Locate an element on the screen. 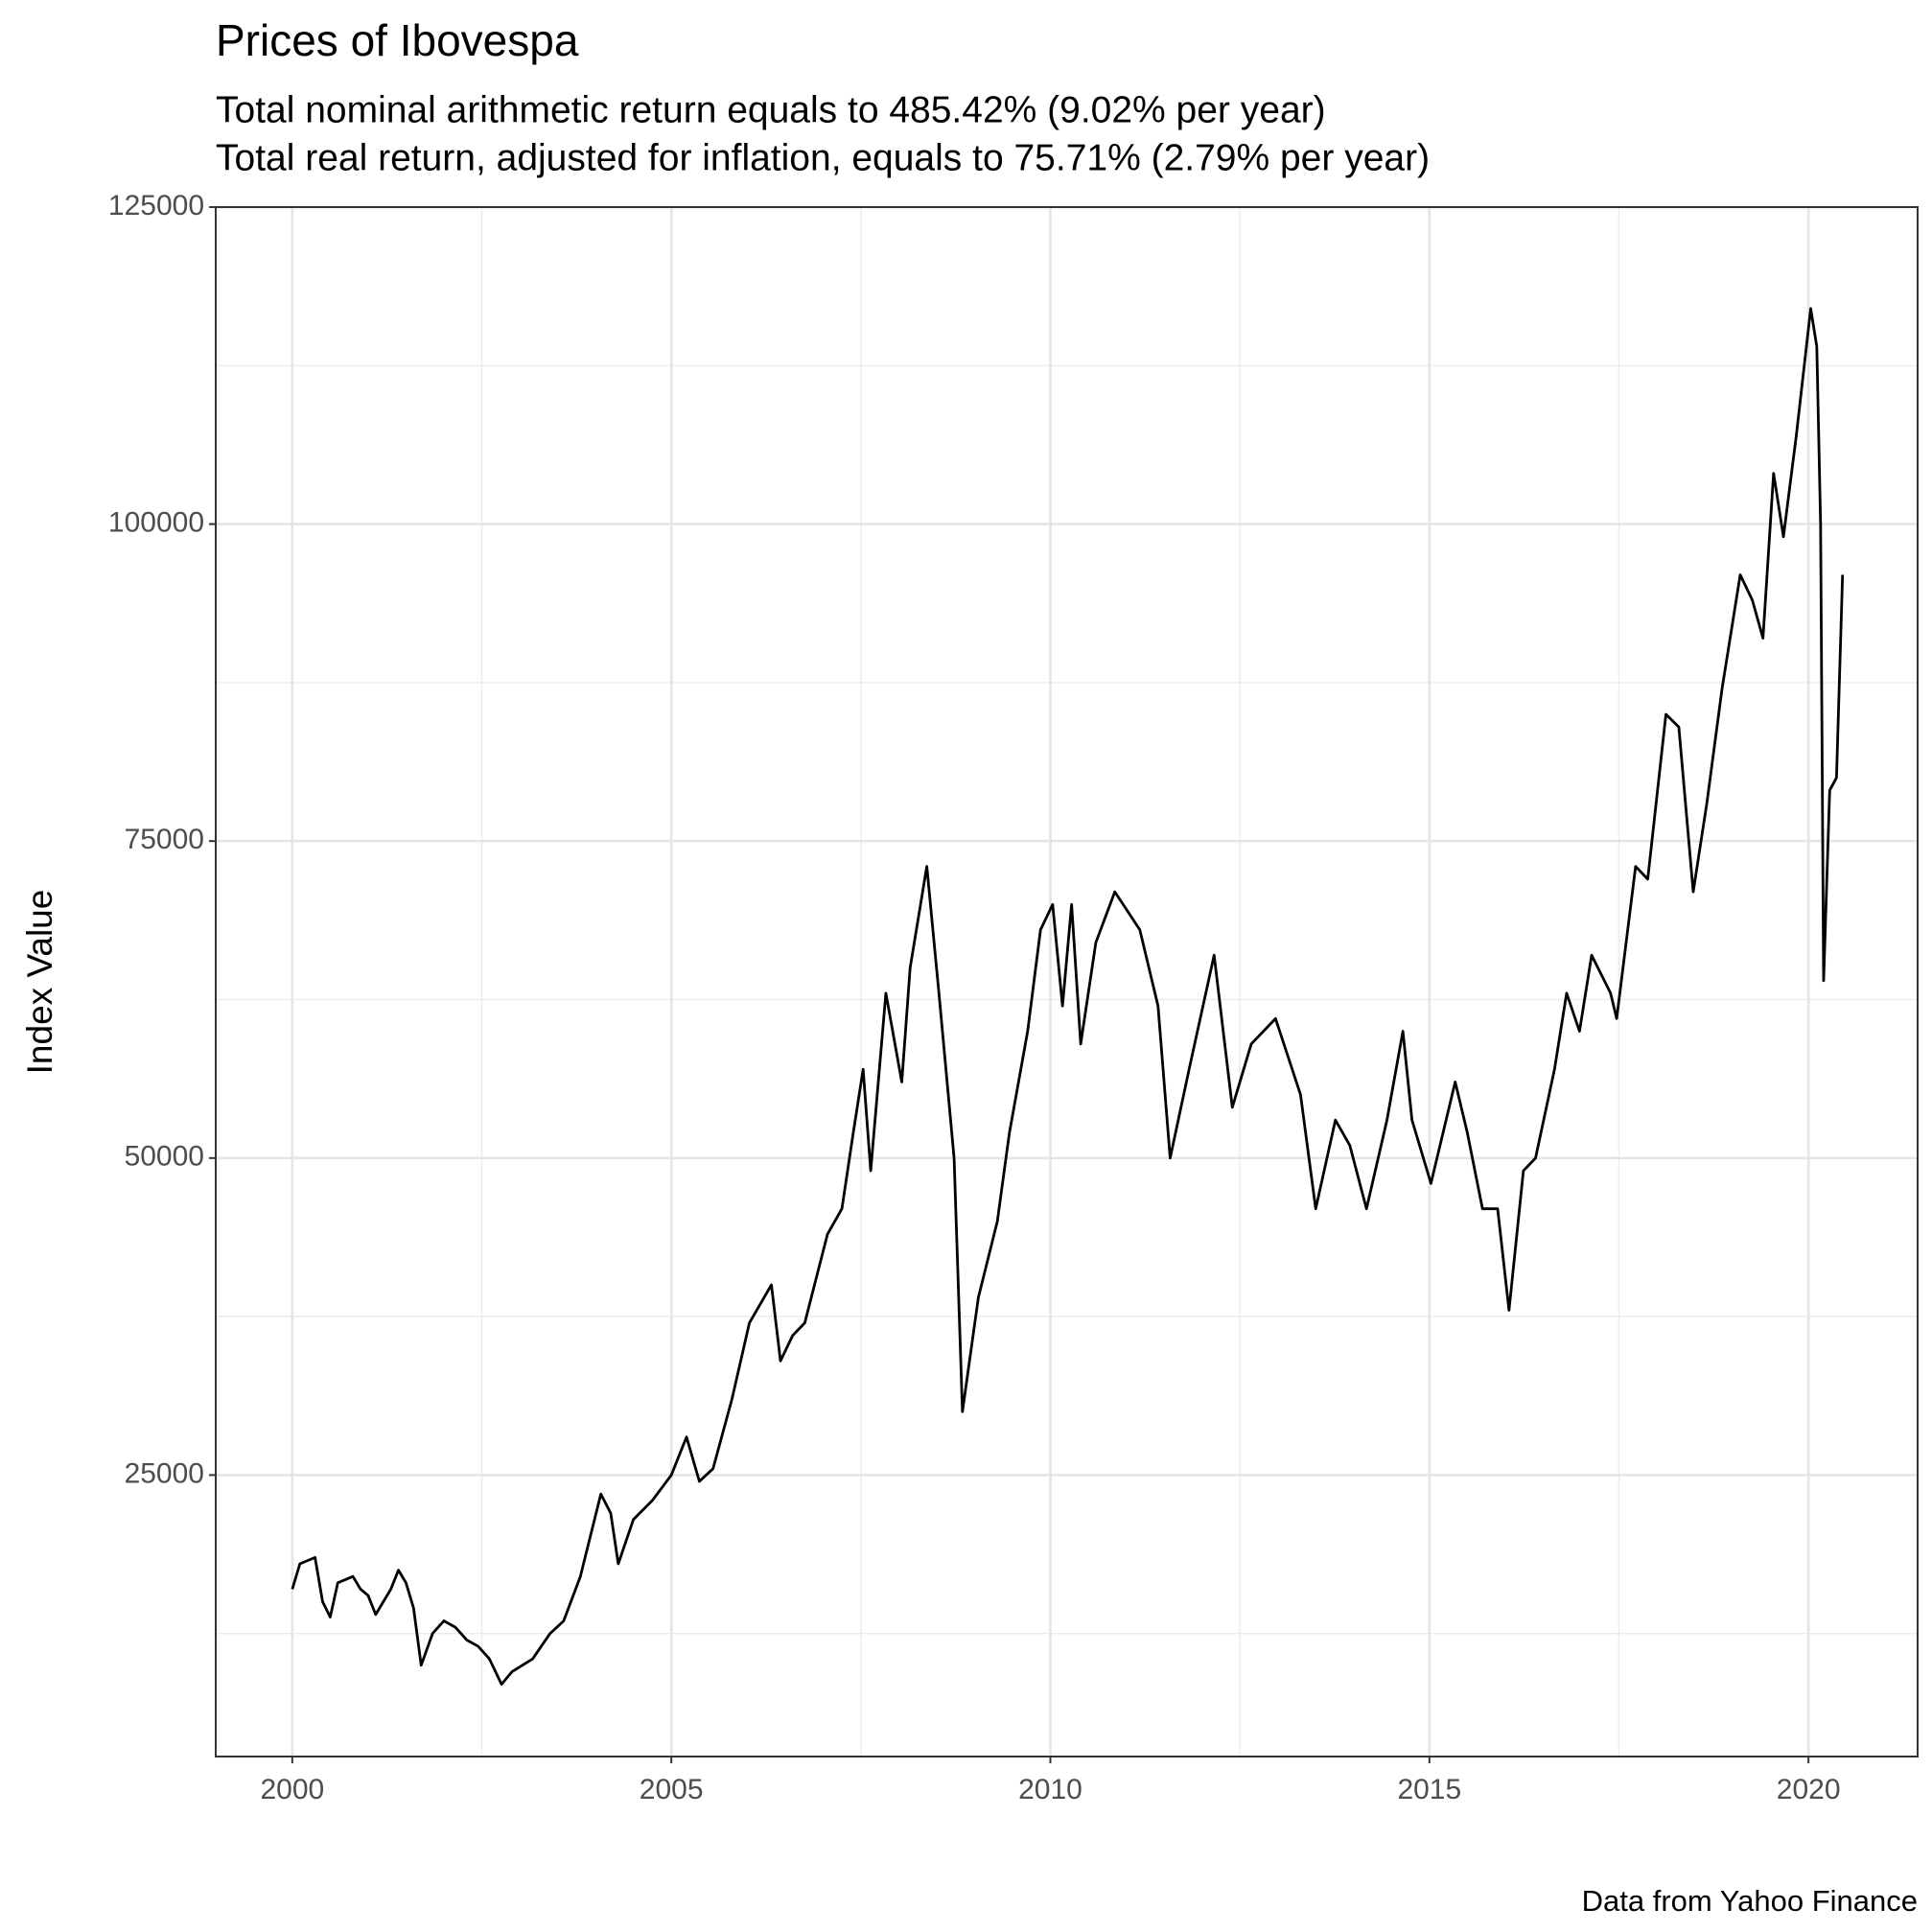 This screenshot has width=1932, height=1932. x-tick-label: 2015 is located at coordinates (1429, 1789).